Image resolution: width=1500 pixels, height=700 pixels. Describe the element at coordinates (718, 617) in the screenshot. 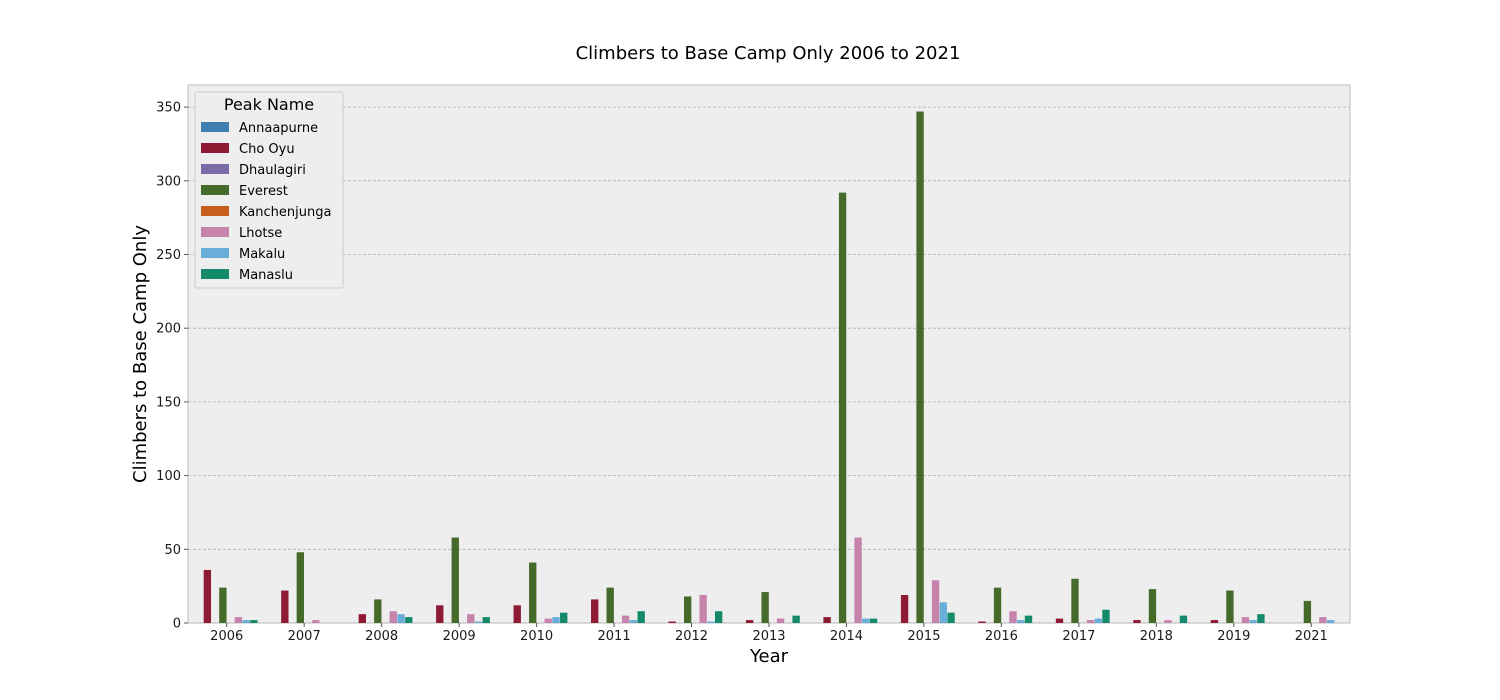

I see `bar-2012-manaslu` at that location.